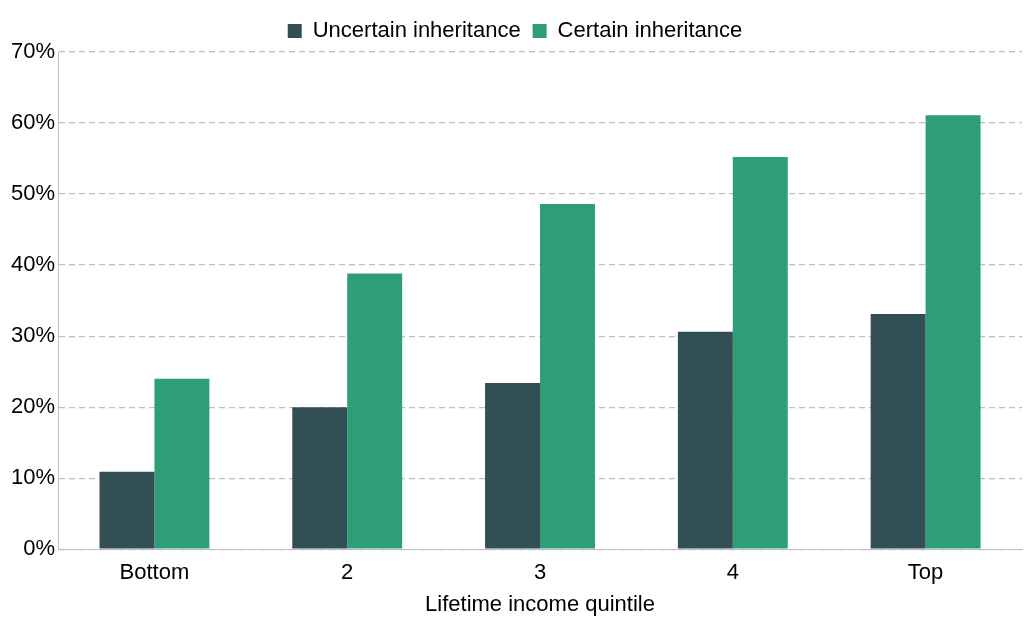 The image size is (1032, 628). What do you see at coordinates (33, 51) in the screenshot?
I see `y-tick-label: 70%` at bounding box center [33, 51].